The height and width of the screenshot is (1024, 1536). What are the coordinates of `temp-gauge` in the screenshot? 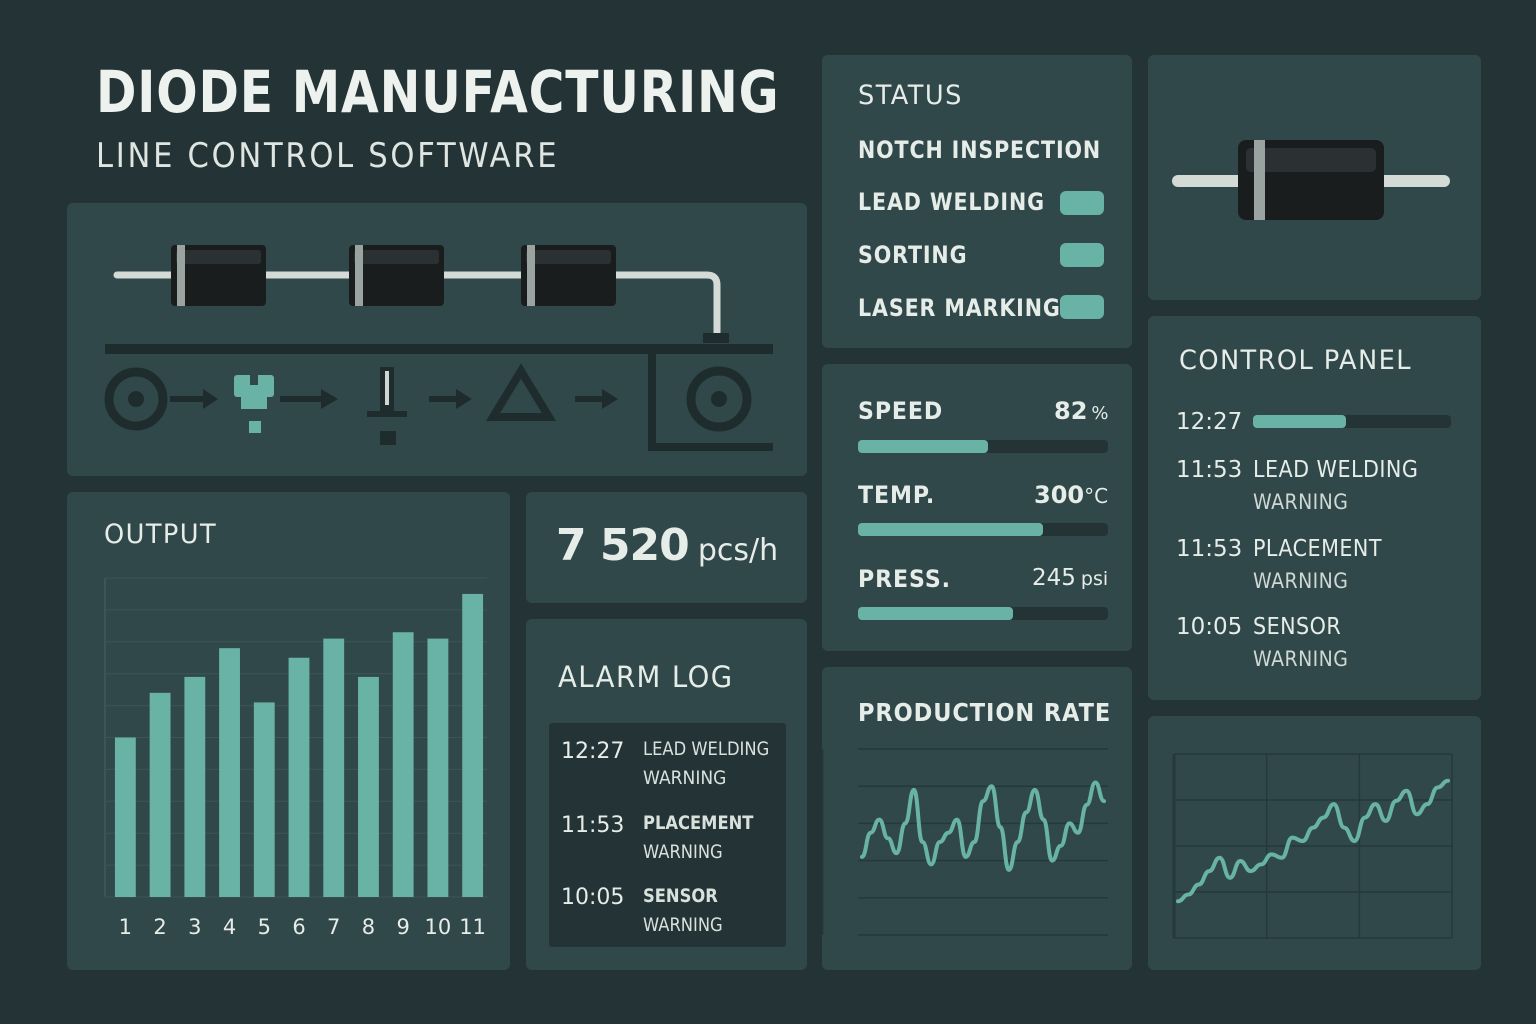 It's located at (983, 529).